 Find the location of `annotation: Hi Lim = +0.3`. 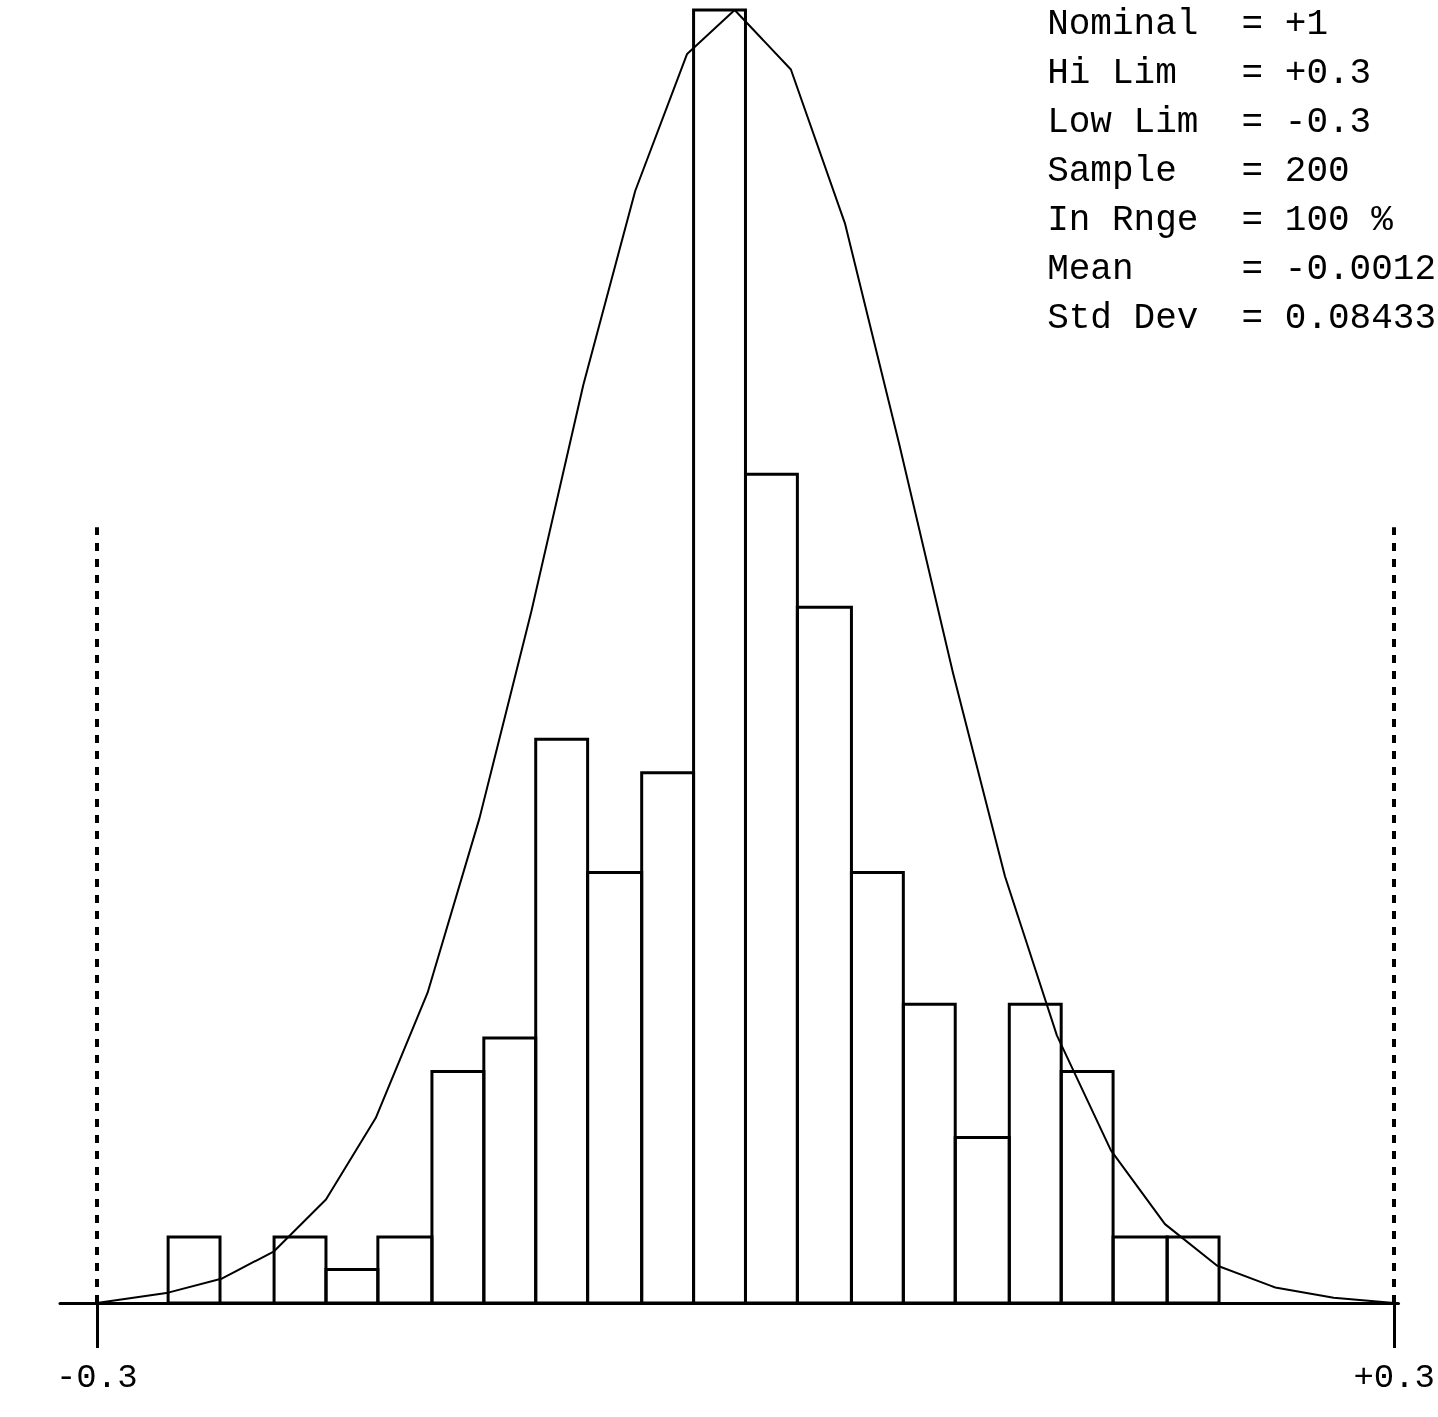

annotation: Hi Lim = +0.3 is located at coordinates (1209, 73).